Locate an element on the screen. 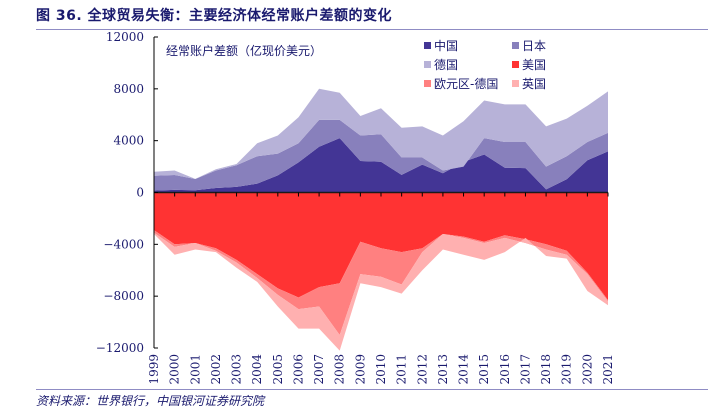 This screenshot has width=714, height=418. x-tick-label: 2007 is located at coordinates (319, 369).